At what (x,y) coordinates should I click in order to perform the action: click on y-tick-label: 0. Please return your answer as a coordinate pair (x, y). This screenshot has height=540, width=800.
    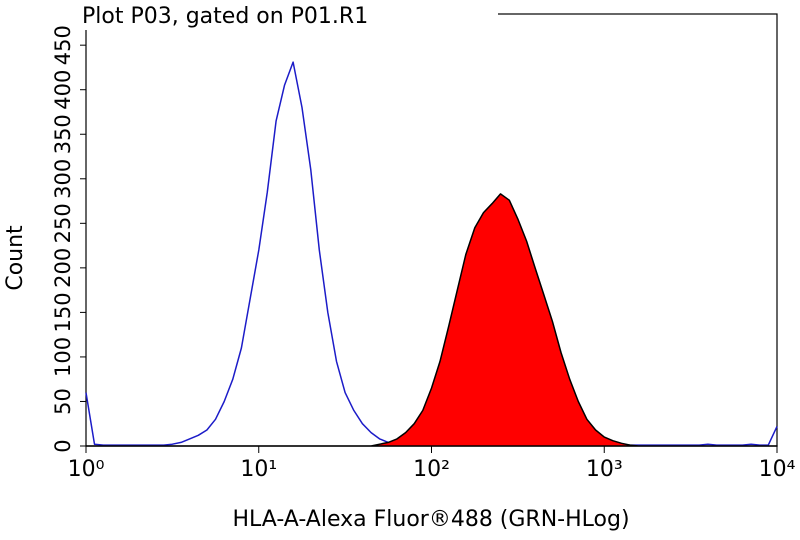
    Looking at the image, I should click on (63, 445).